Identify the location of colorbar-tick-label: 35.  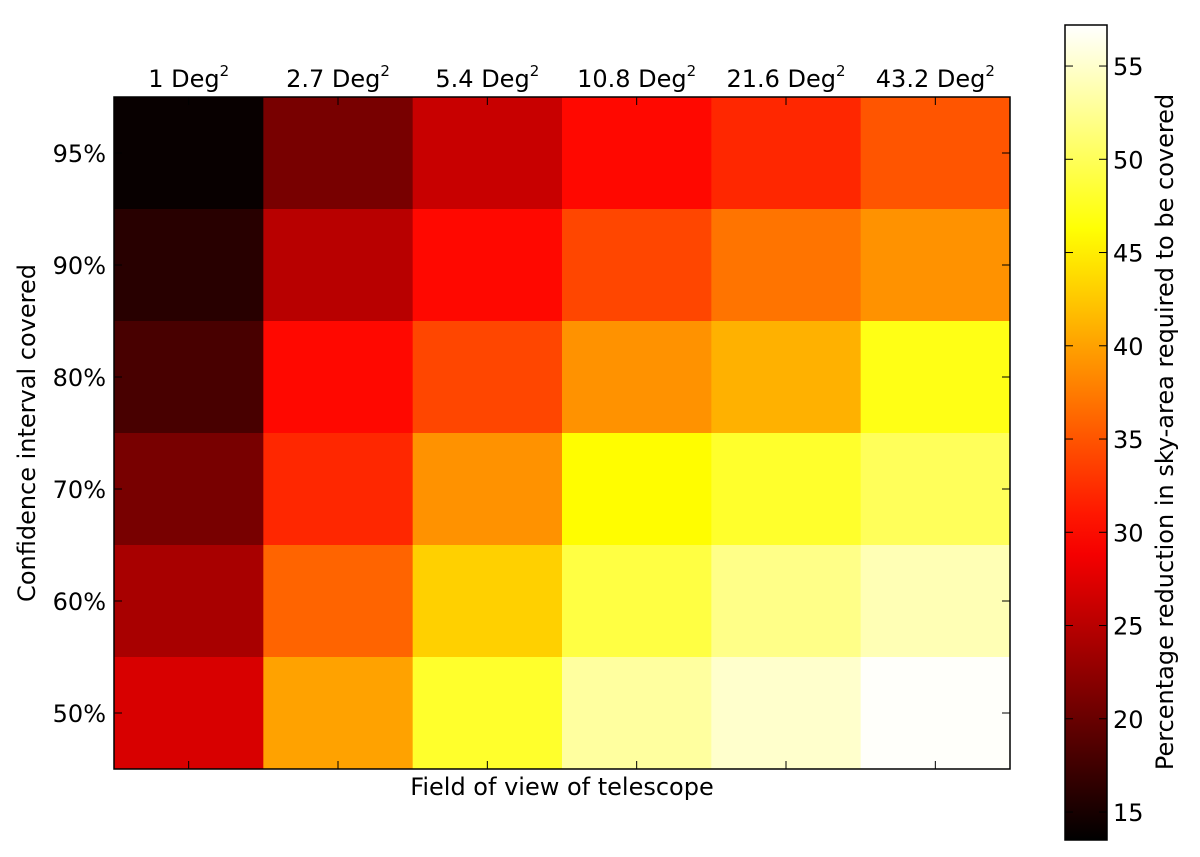
(1128, 440).